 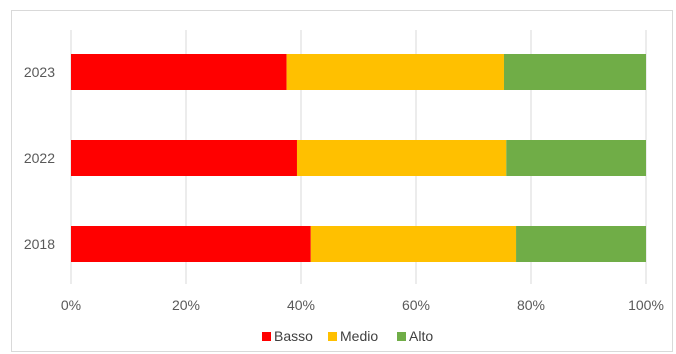 What do you see at coordinates (179, 72) in the screenshot?
I see `bar-2023-basso` at bounding box center [179, 72].